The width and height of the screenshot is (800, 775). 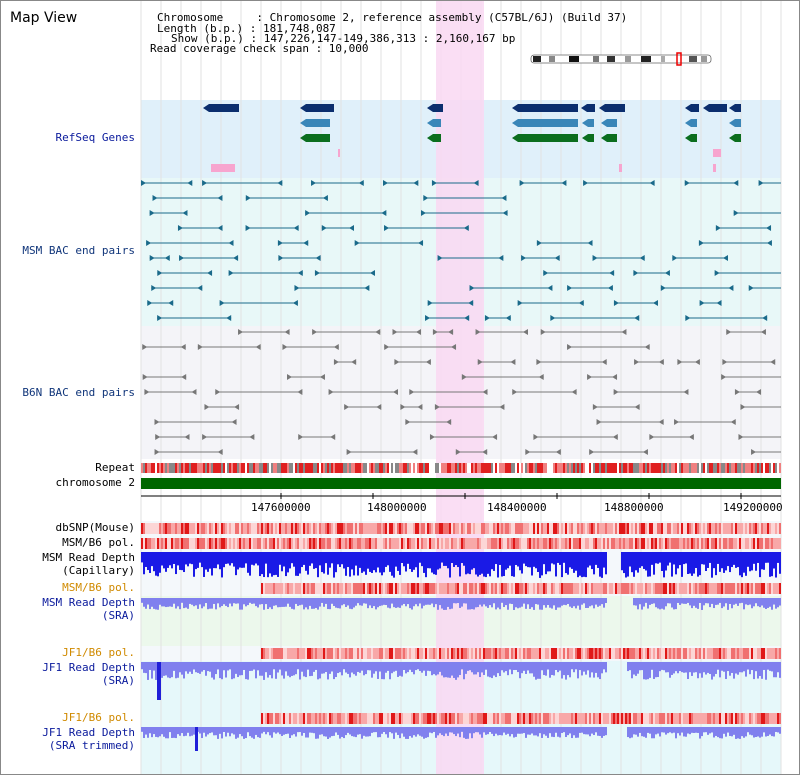 I want to click on label-dbsnp: dbSNP(Mouse), so click(x=95, y=527).